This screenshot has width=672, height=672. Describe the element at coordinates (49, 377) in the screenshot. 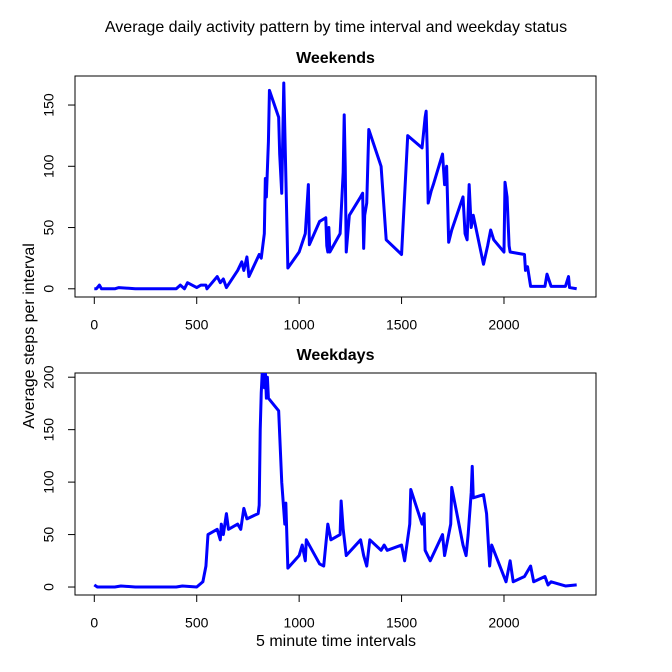

I see `y-tick-label: 200` at that location.